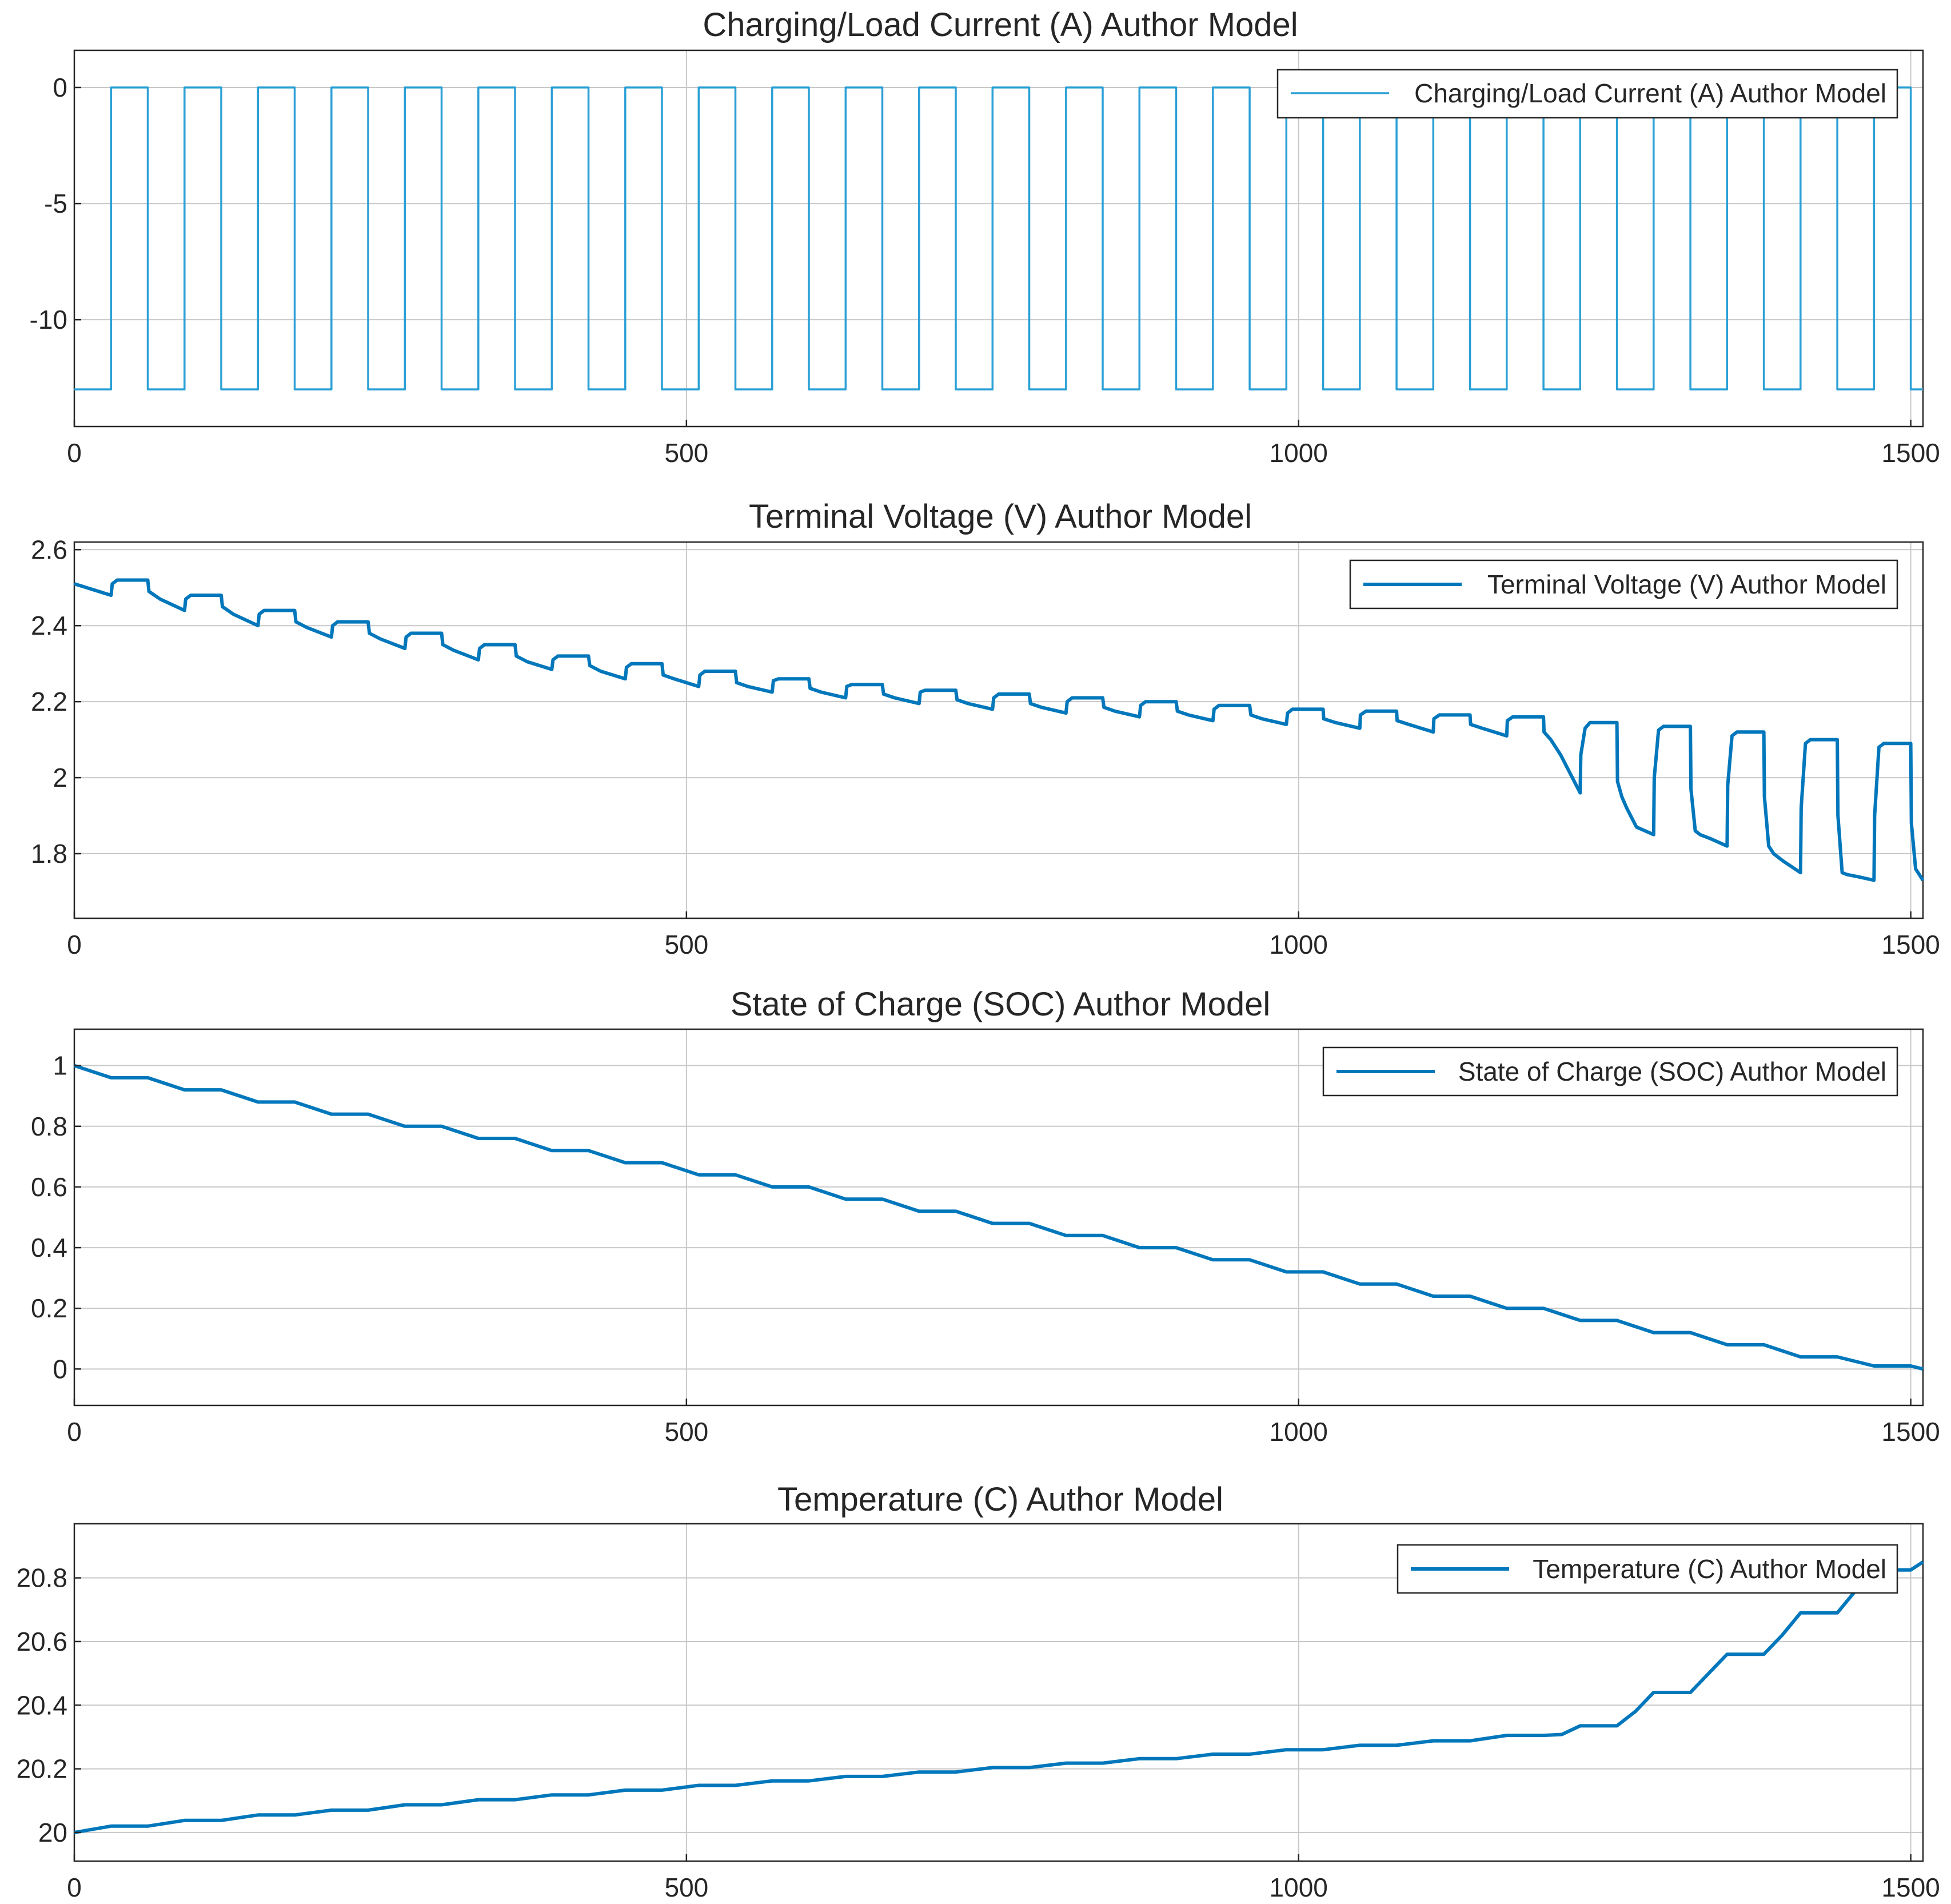 Image resolution: width=1951 pixels, height=1904 pixels. I want to click on y-tick-label: 0.6, so click(49, 1187).